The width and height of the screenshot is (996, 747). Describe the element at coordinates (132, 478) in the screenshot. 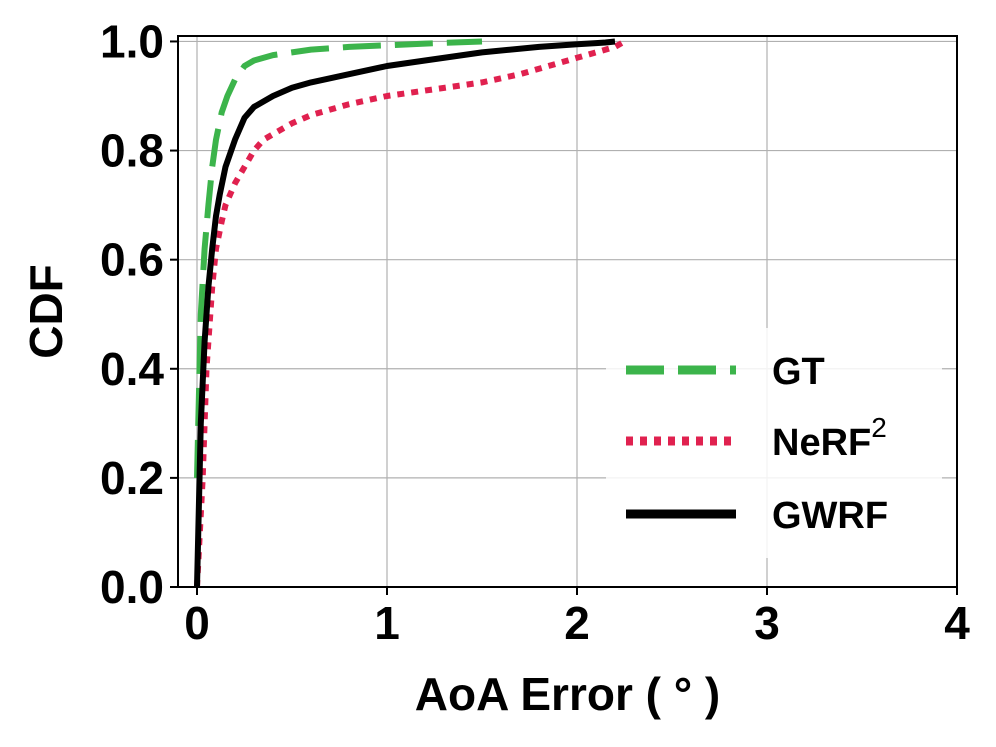

I see `y-tick-label: 0.2` at that location.